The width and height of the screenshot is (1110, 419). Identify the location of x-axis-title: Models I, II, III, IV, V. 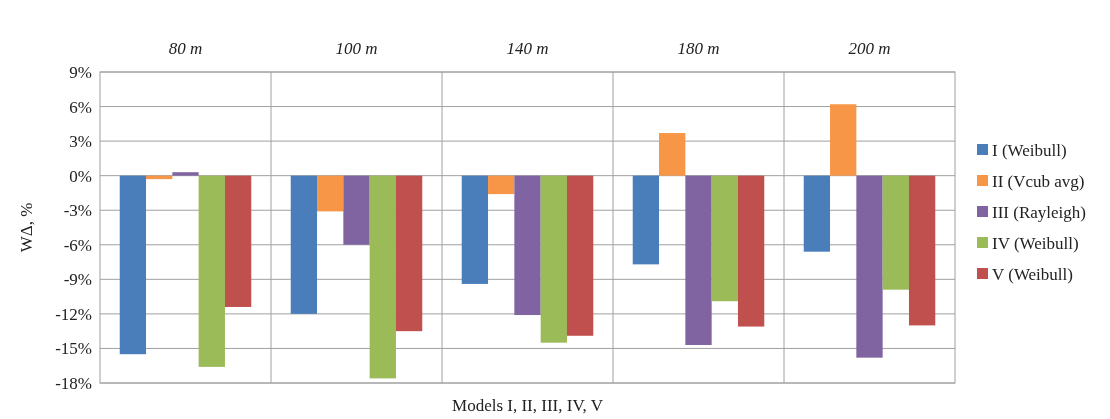
(528, 405).